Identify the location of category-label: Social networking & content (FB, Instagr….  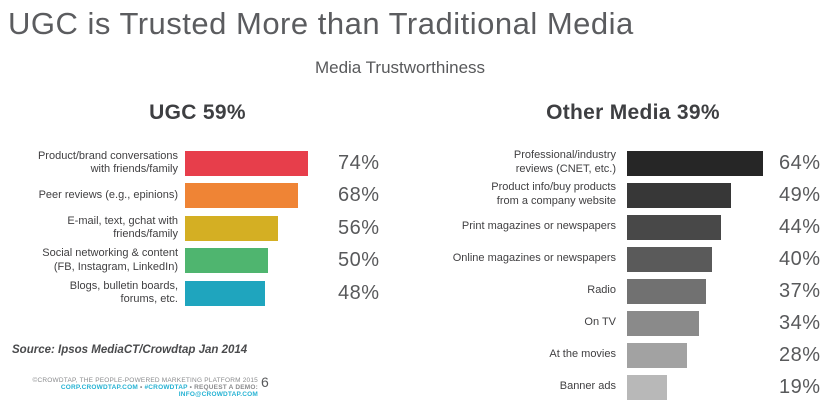
(110, 260).